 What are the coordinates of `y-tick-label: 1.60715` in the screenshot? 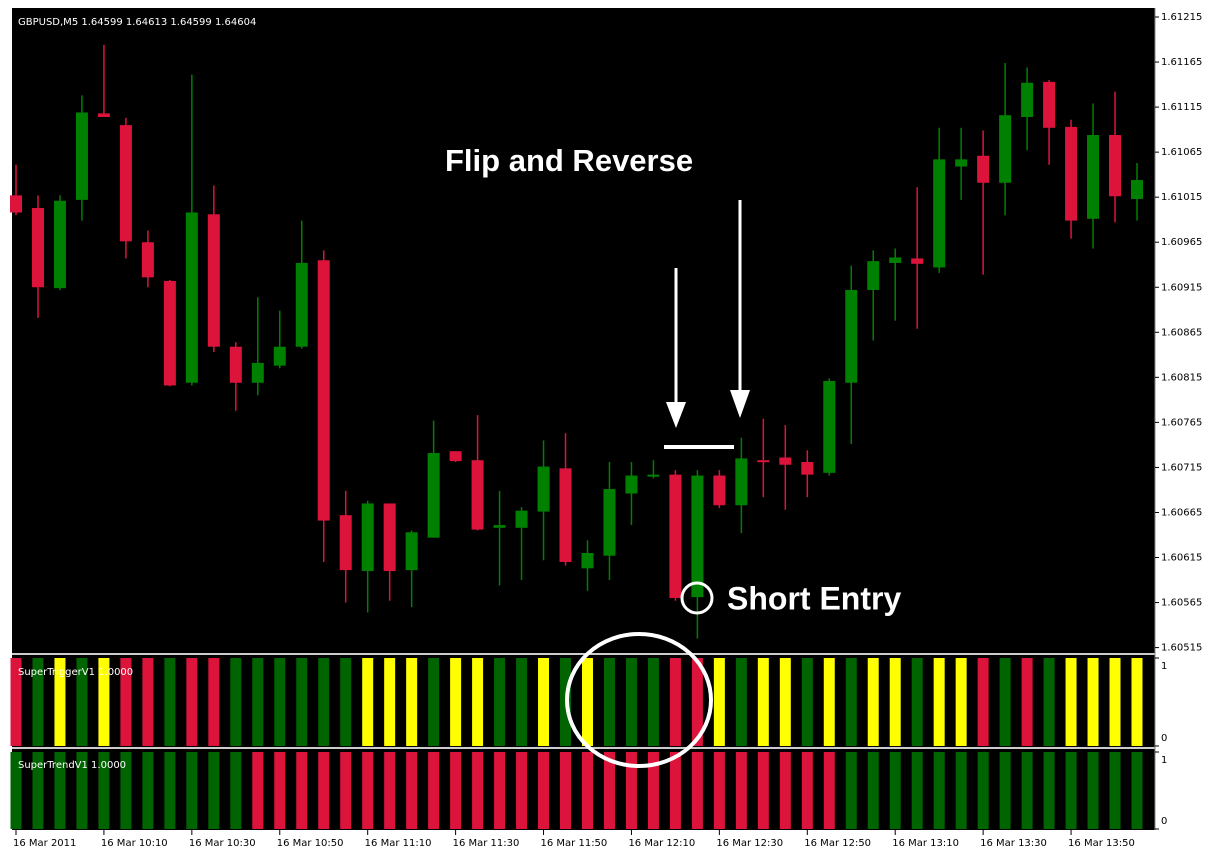 It's located at (1181, 467).